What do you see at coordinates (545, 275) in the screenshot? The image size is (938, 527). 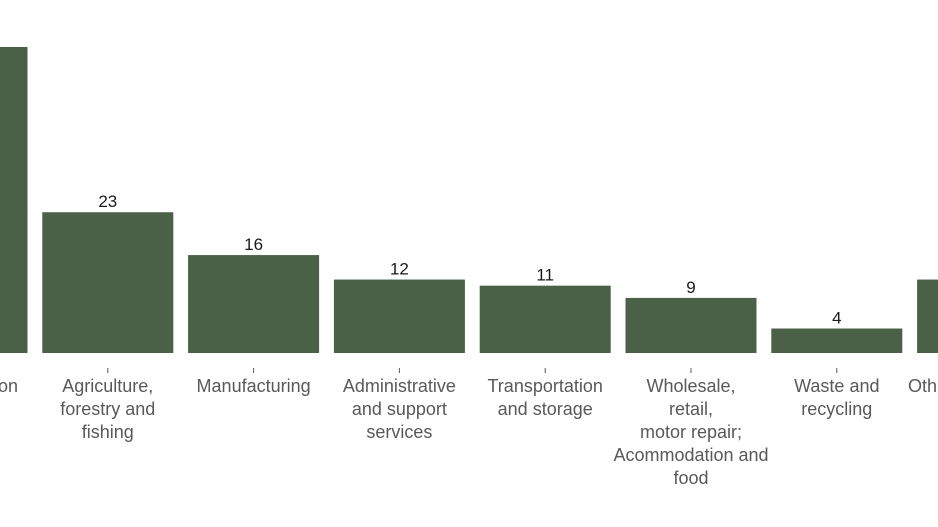 I see `bar-value-label-4: 11` at bounding box center [545, 275].